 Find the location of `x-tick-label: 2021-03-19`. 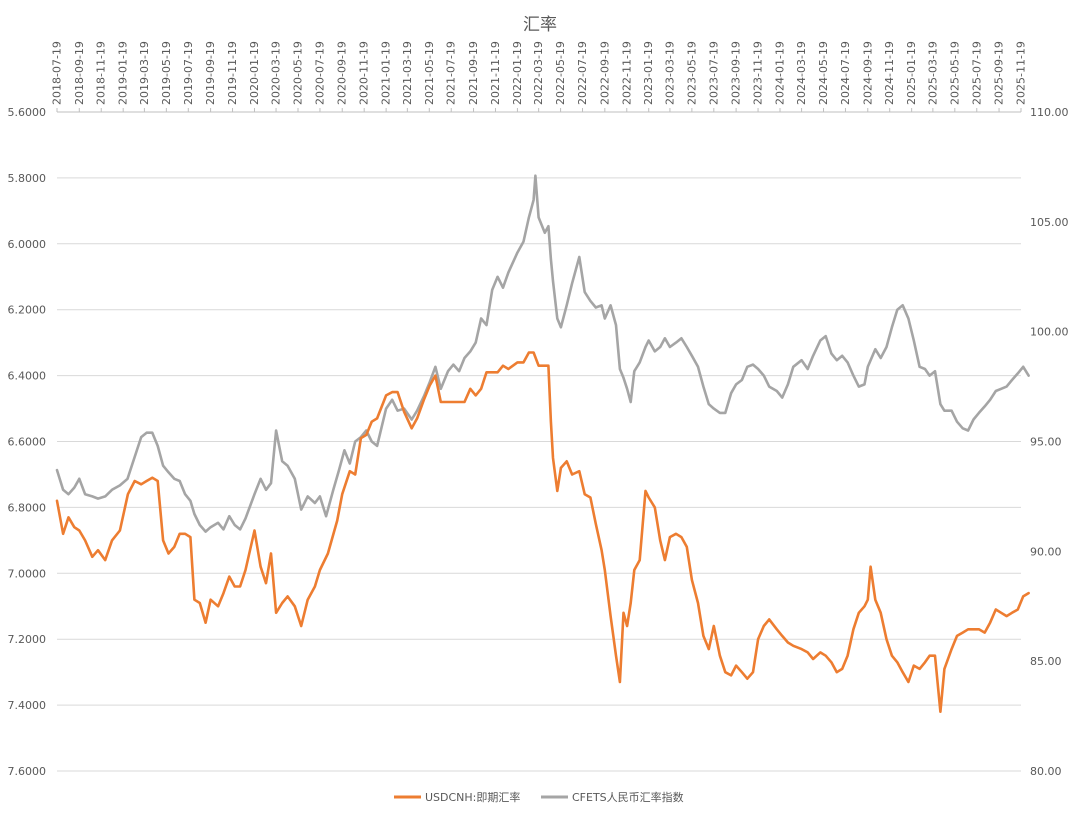

x-tick-label: 2021-03-19 is located at coordinates (407, 73).